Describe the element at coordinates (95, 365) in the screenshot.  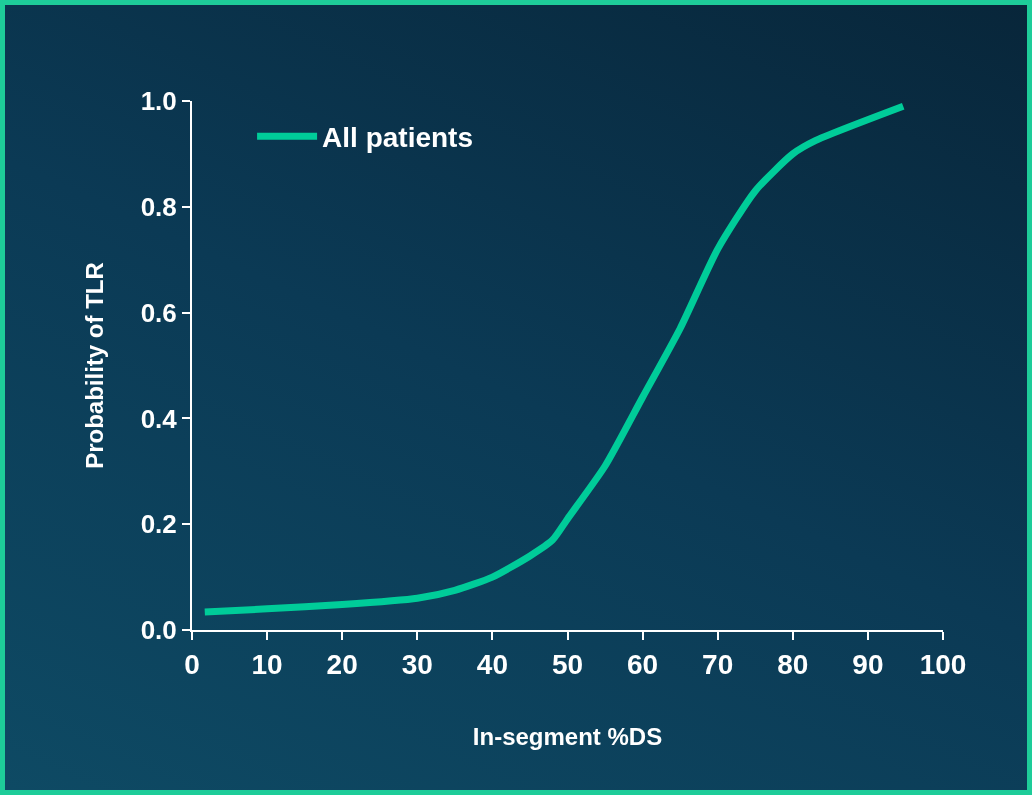
I see `y-axis-title: Probability of TLR` at that location.